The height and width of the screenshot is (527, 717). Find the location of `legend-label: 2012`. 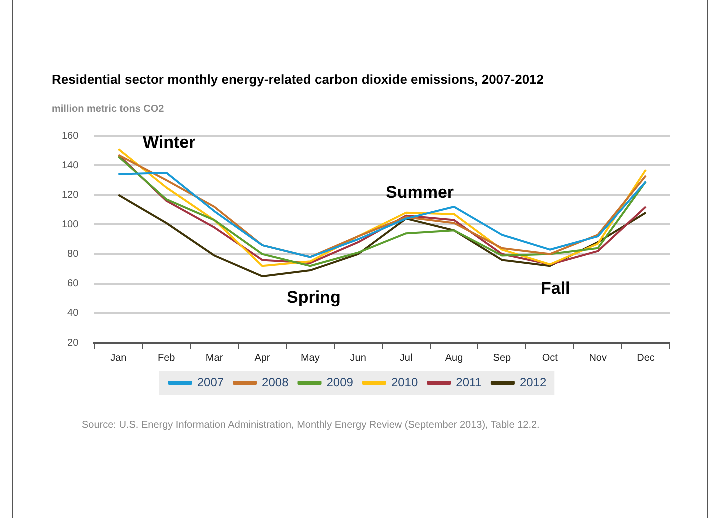

legend-label: 2012 is located at coordinates (533, 382).